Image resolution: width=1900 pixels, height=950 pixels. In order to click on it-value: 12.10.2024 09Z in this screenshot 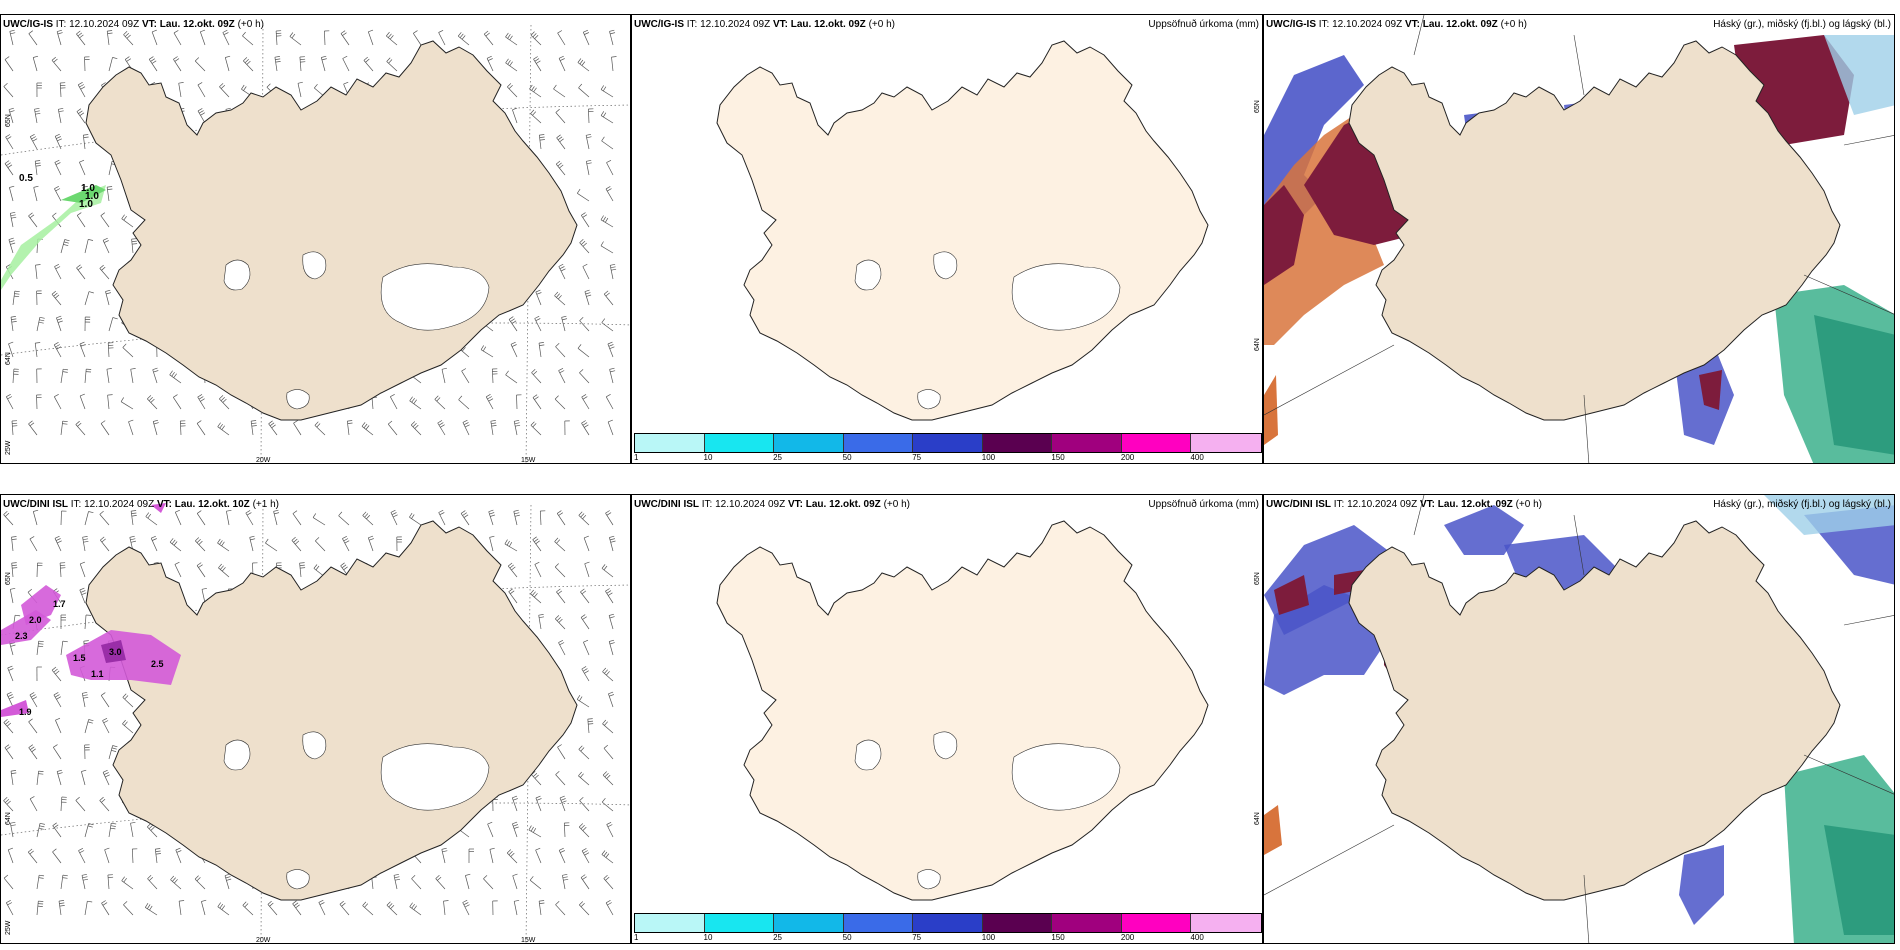, I will do `click(104, 24)`.